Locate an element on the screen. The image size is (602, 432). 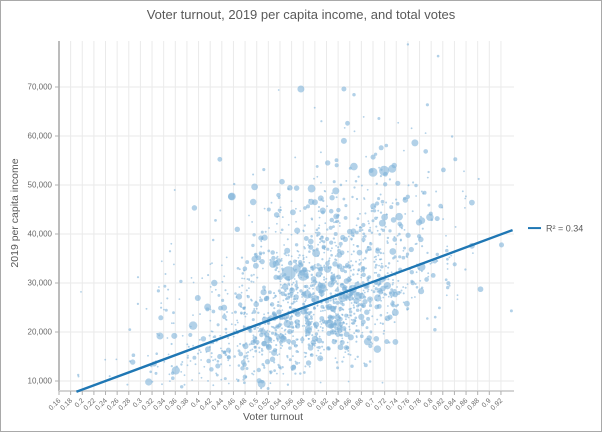
x-tick-label: 0.52 is located at coordinates (264, 404).